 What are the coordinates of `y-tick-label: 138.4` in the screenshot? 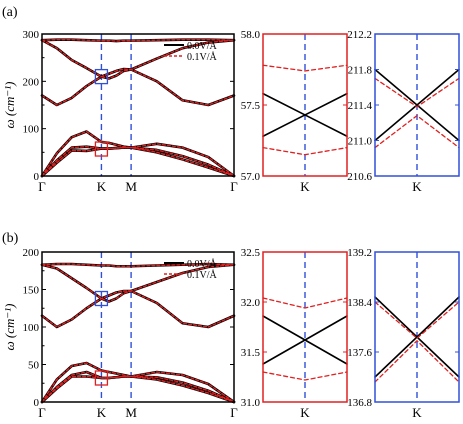 It's located at (359, 303).